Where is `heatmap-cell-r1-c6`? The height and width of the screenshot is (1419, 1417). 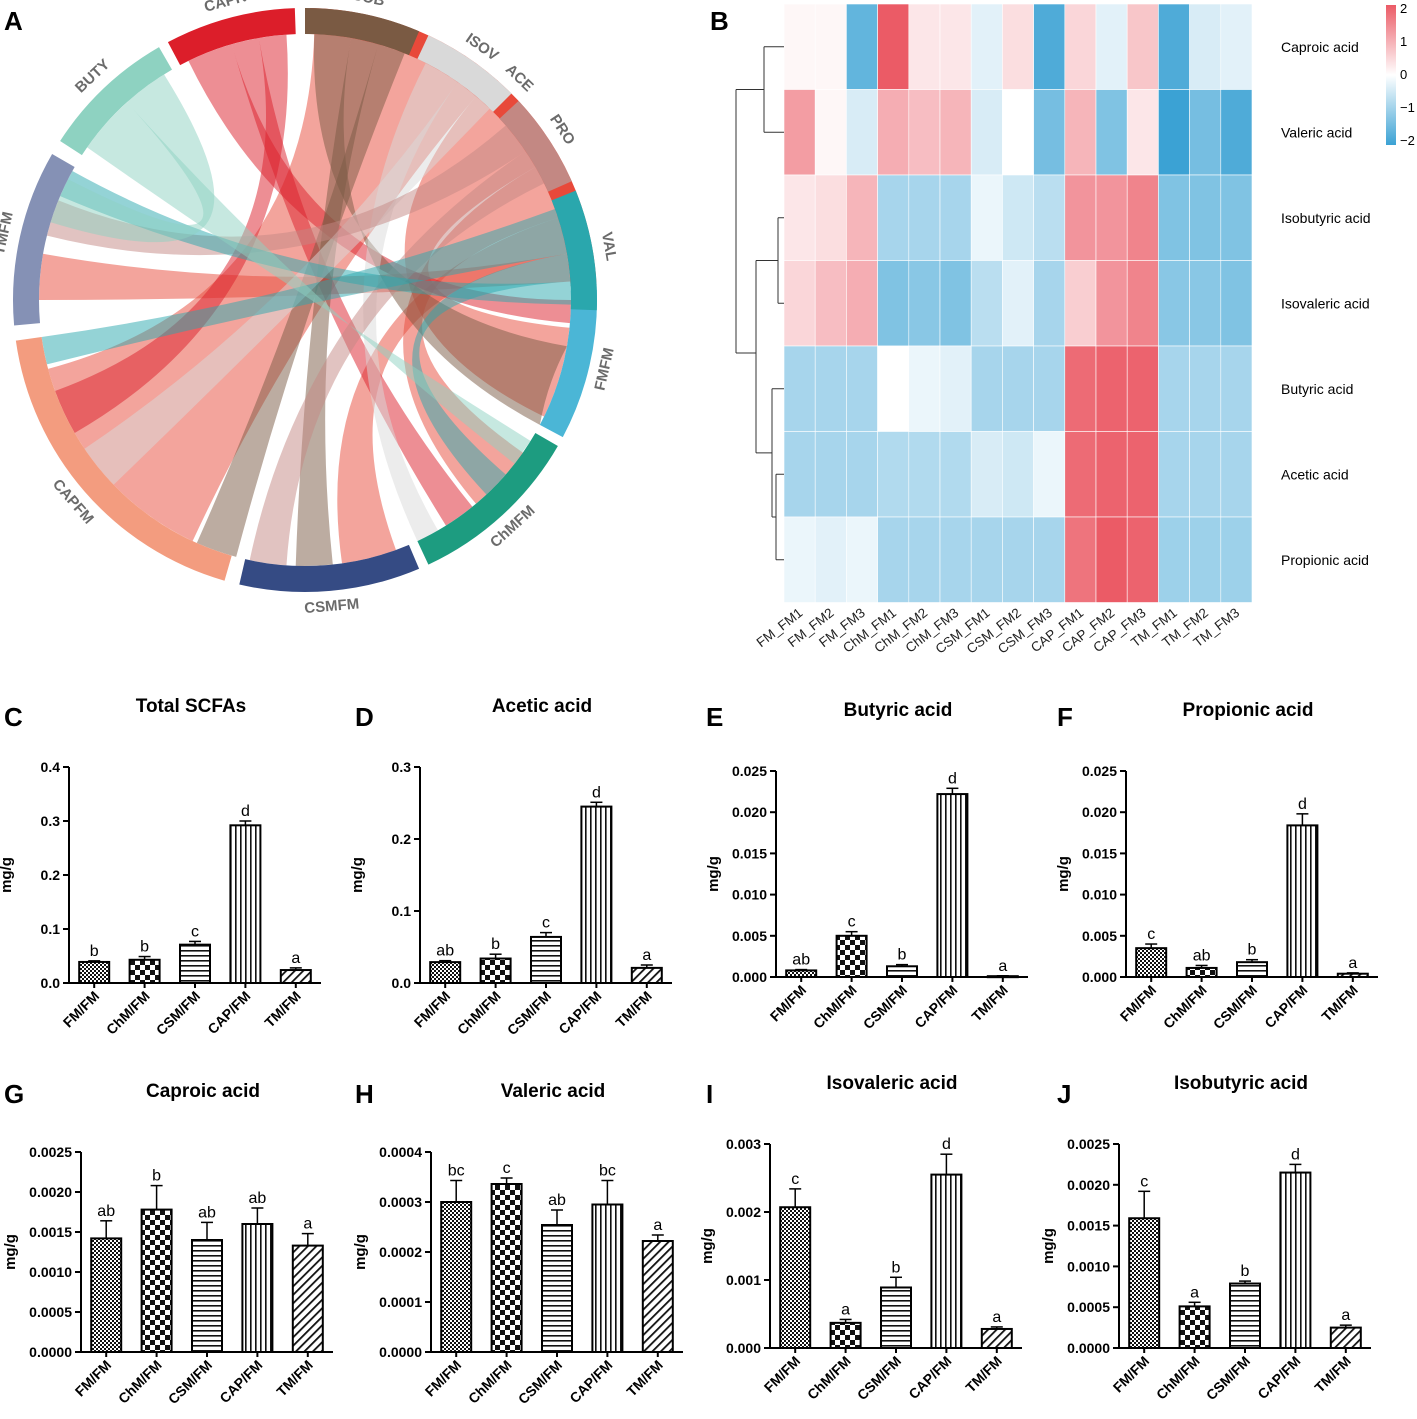 heatmap-cell-r1-c6 is located at coordinates (986, 132).